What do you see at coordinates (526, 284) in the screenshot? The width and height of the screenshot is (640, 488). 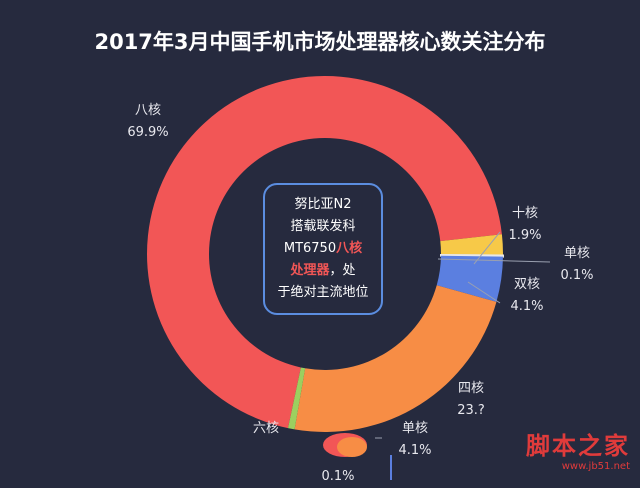 I see `label-name: 双核` at bounding box center [526, 284].